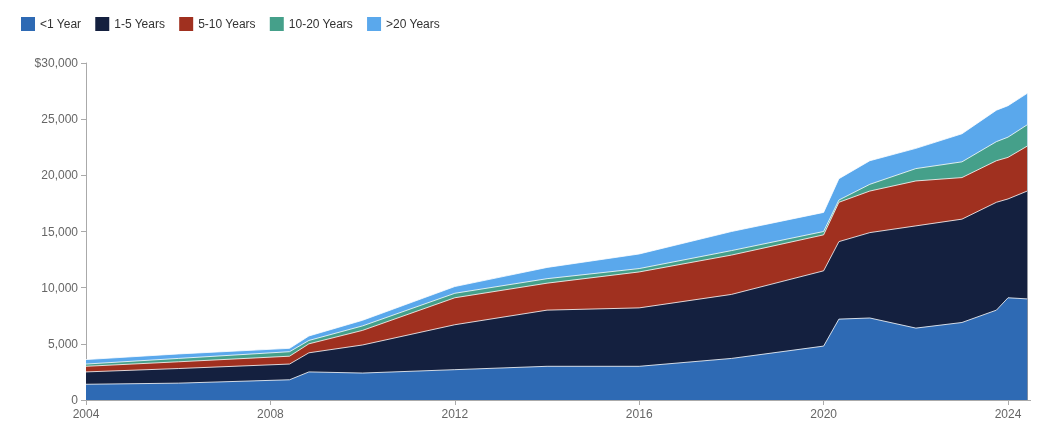  I want to click on x-tick-label: 2004, so click(86, 414).